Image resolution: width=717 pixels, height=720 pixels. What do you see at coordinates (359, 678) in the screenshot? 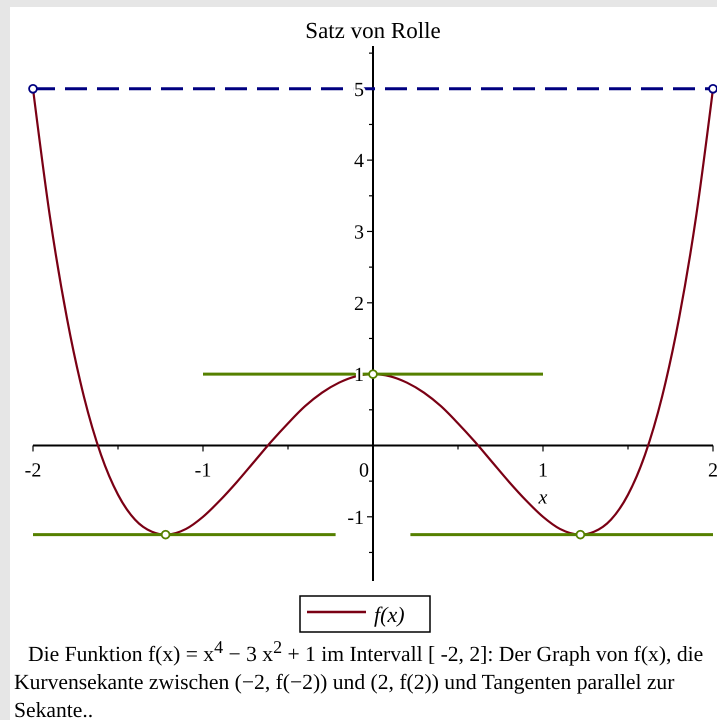
I see `text: Die Funktion f(x) = x$^{4}$ − 3 x$^{2}$ + 1 im Intervall [ -2, 2]: Der Graph von f(x), die Kurvensekante zwischen (−2, f(−2)) und (2, f(2)) und Tangenten parallel zur Sekante..` at bounding box center [359, 678].